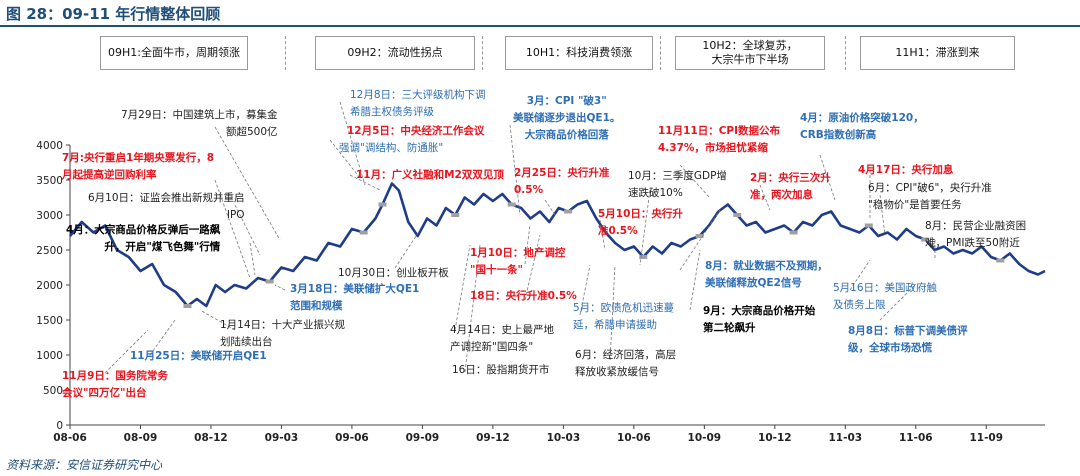  I want to click on event-annotation: 6月：CPI"破6"，央行升准 "稳物价"是首要任务, so click(930, 197).